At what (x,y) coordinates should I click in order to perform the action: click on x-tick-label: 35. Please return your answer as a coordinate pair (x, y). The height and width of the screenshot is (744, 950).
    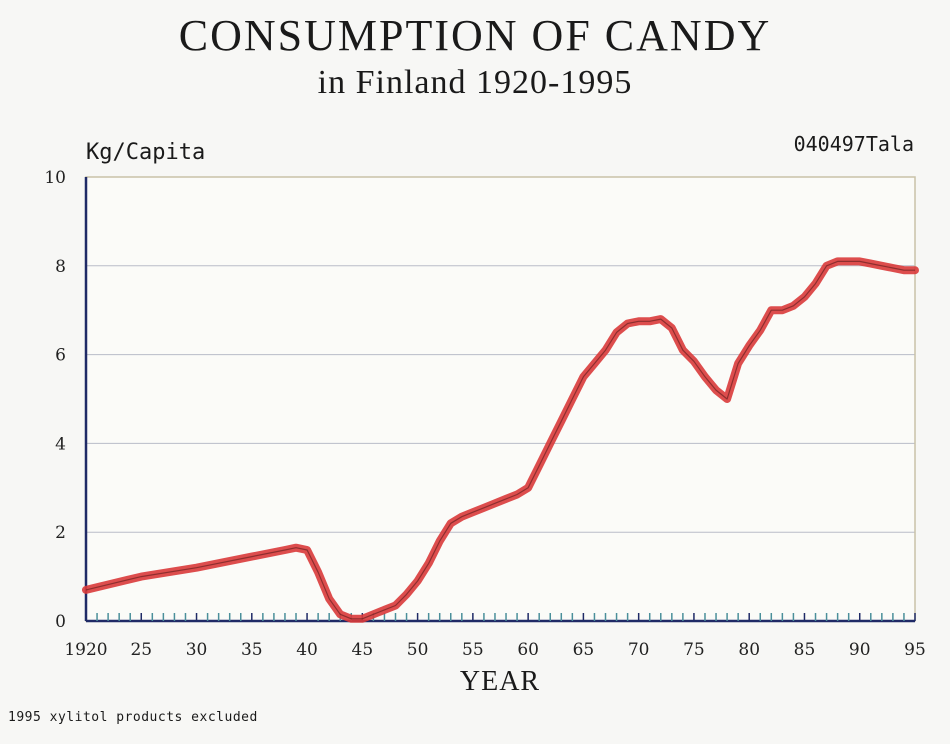
    Looking at the image, I should click on (252, 650).